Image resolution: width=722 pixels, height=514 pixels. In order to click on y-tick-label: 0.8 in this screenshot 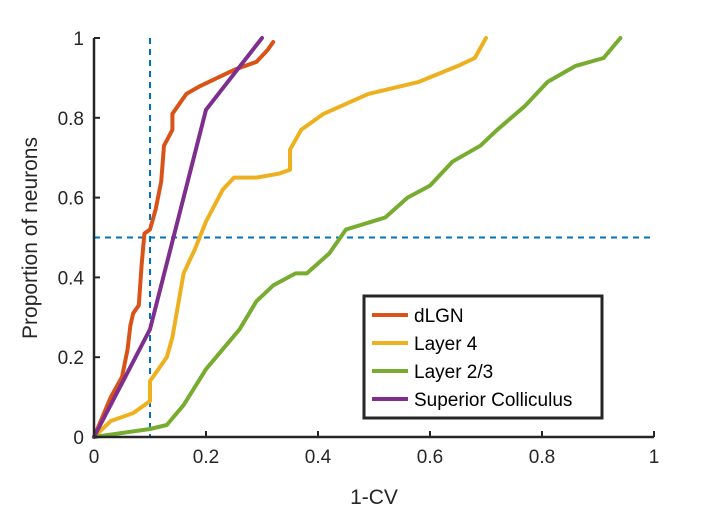, I will do `click(71, 119)`.